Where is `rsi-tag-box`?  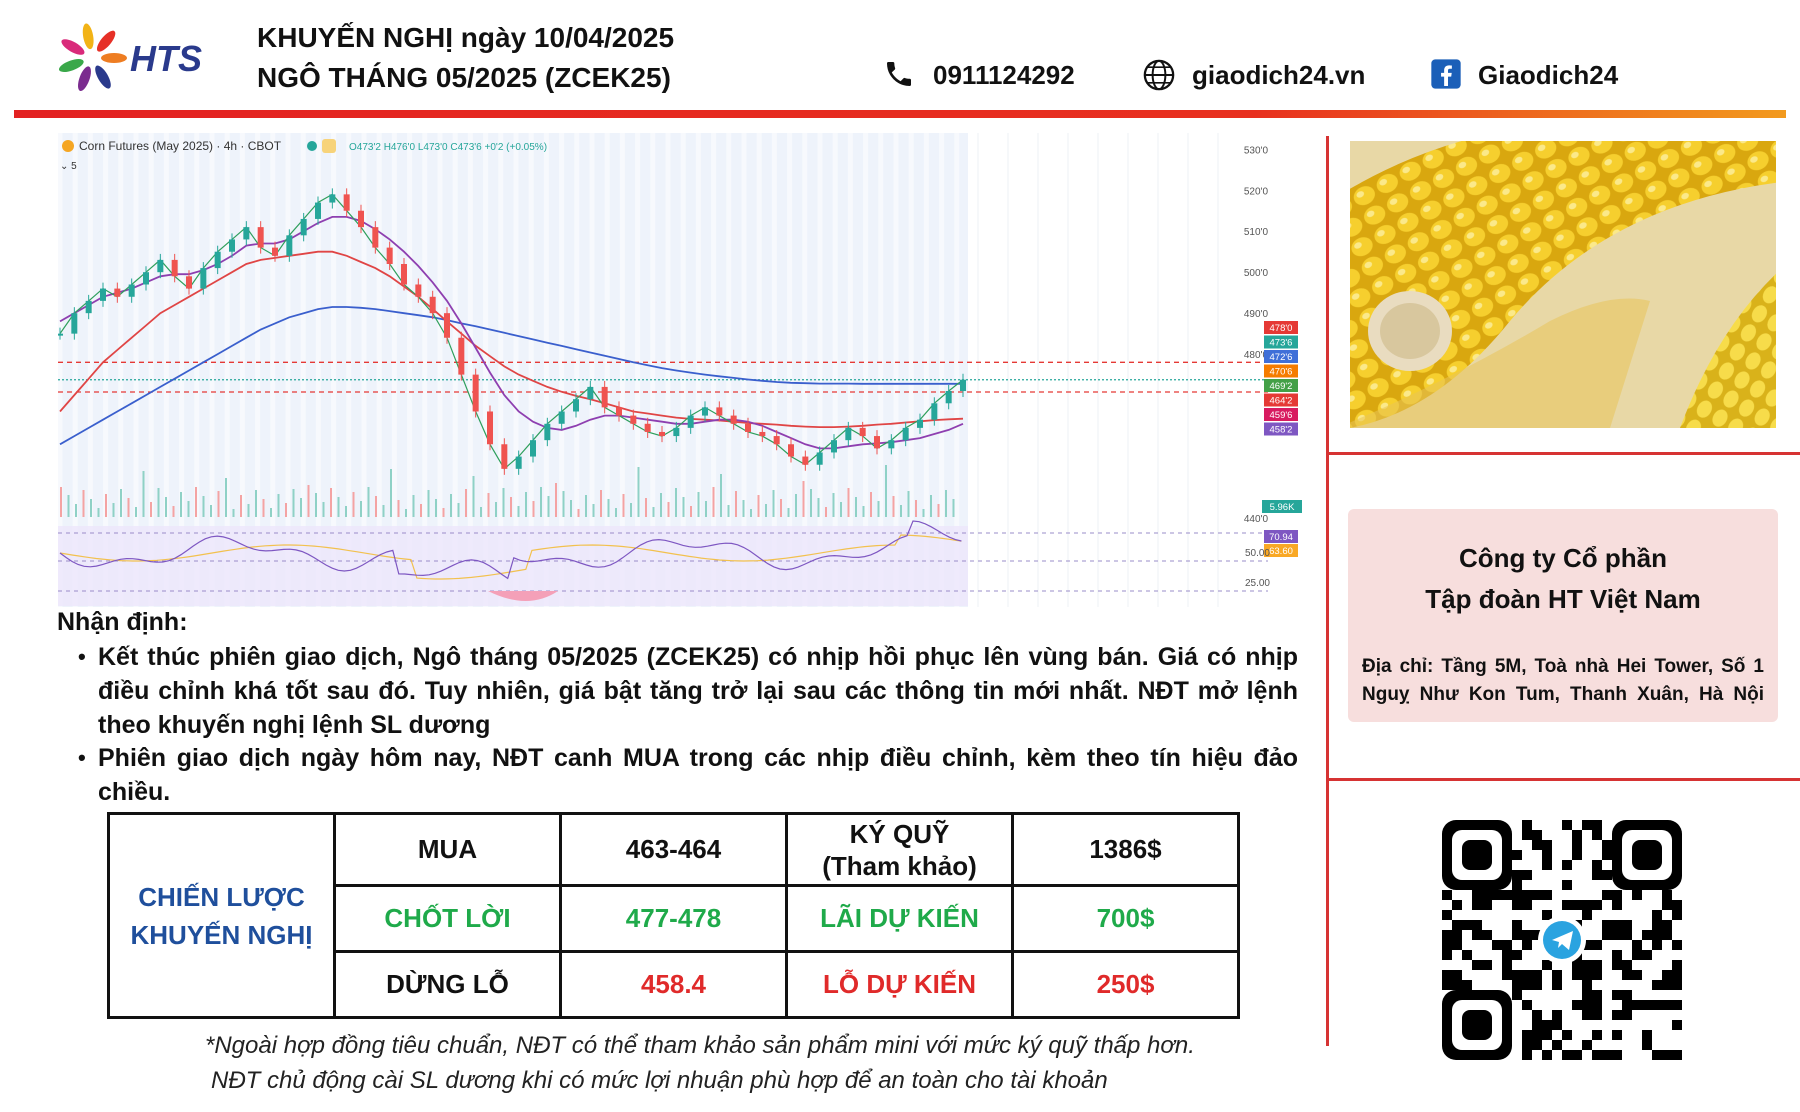 rsi-tag-box is located at coordinates (1281, 550).